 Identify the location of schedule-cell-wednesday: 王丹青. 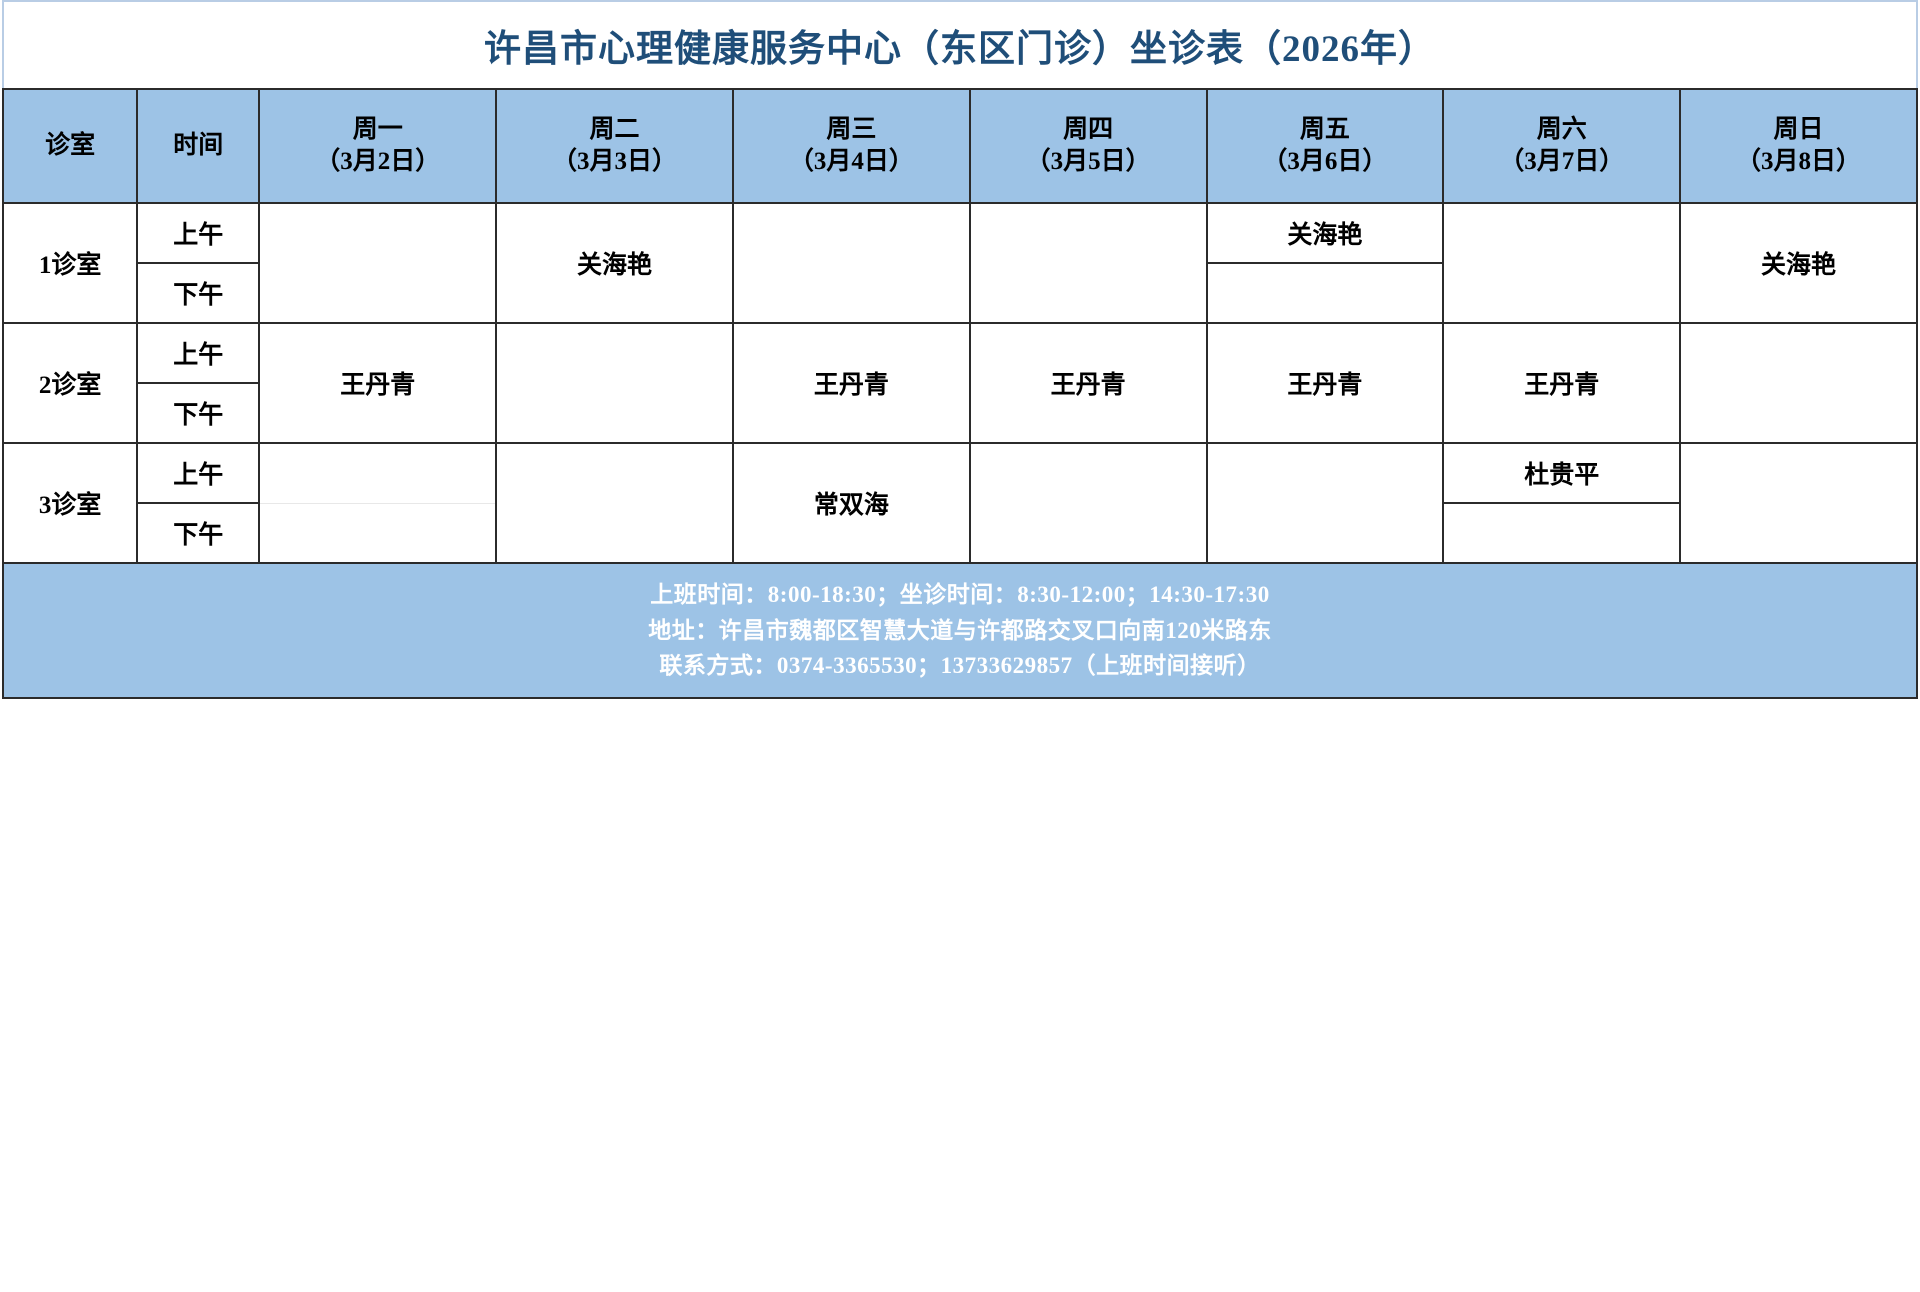
(851, 383).